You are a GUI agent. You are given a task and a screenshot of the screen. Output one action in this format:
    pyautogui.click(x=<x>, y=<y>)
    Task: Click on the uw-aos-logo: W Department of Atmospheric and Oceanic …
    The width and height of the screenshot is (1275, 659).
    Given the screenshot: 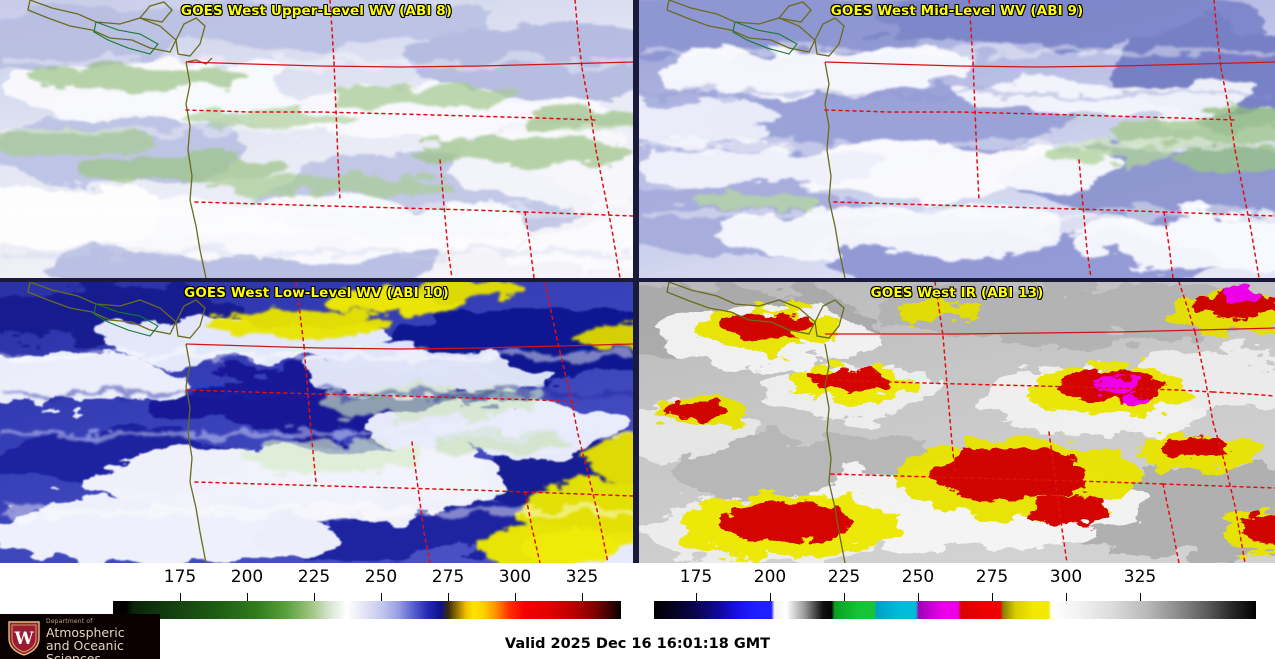 What is the action you would take?
    pyautogui.click(x=80, y=636)
    